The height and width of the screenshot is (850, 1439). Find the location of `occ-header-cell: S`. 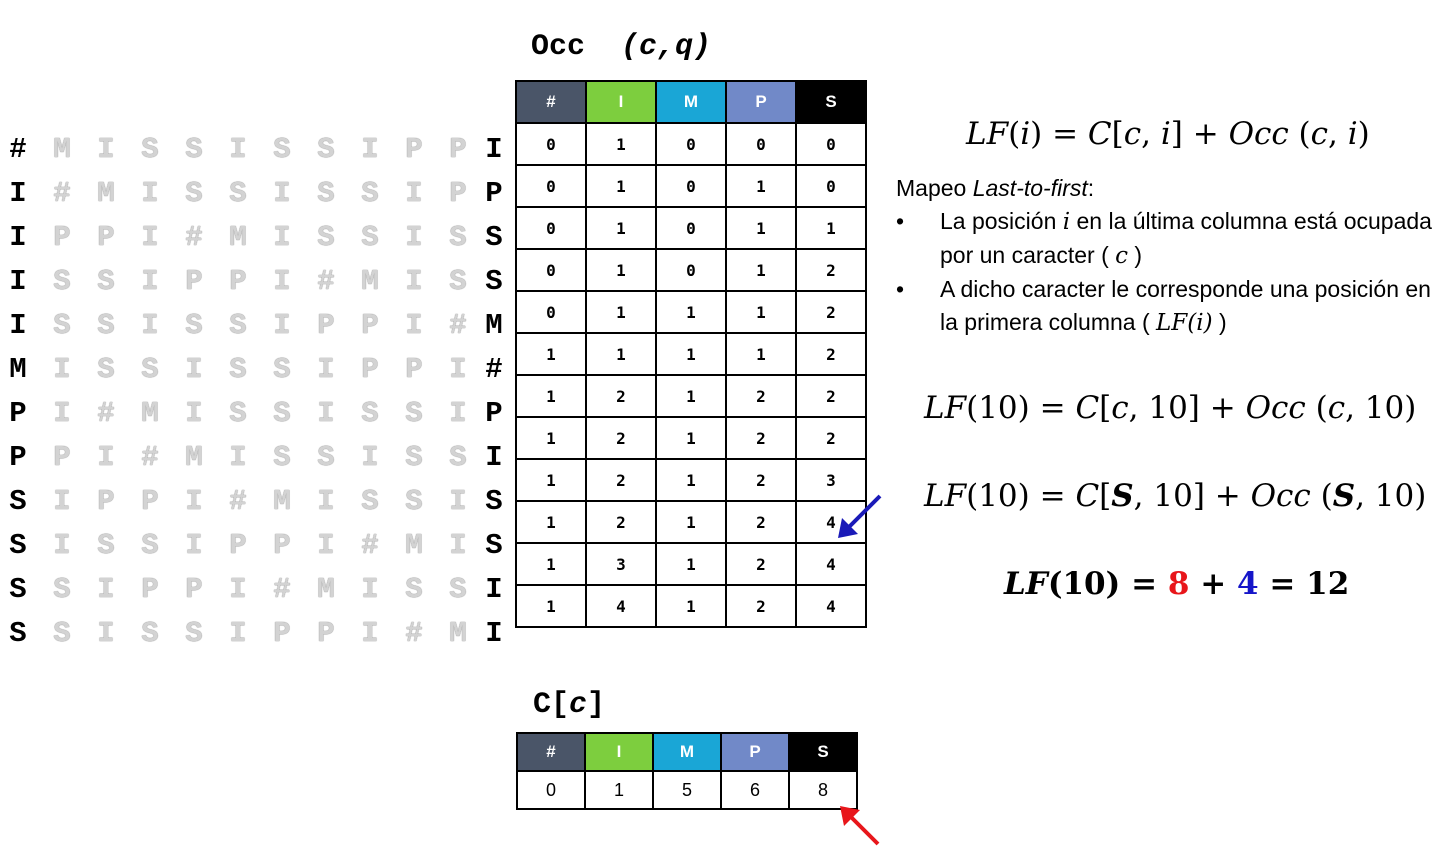

occ-header-cell: S is located at coordinates (831, 102).